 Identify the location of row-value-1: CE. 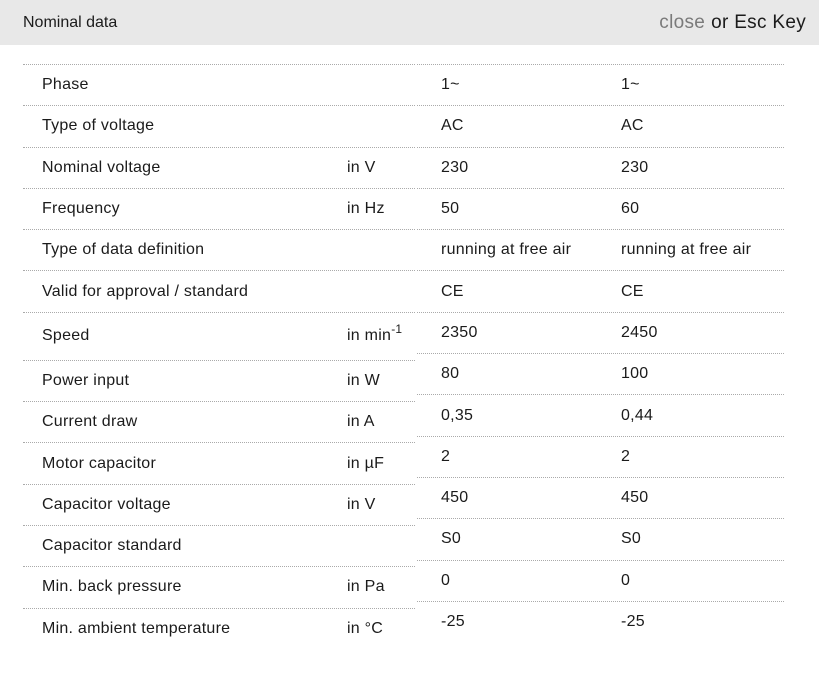
(452, 291).